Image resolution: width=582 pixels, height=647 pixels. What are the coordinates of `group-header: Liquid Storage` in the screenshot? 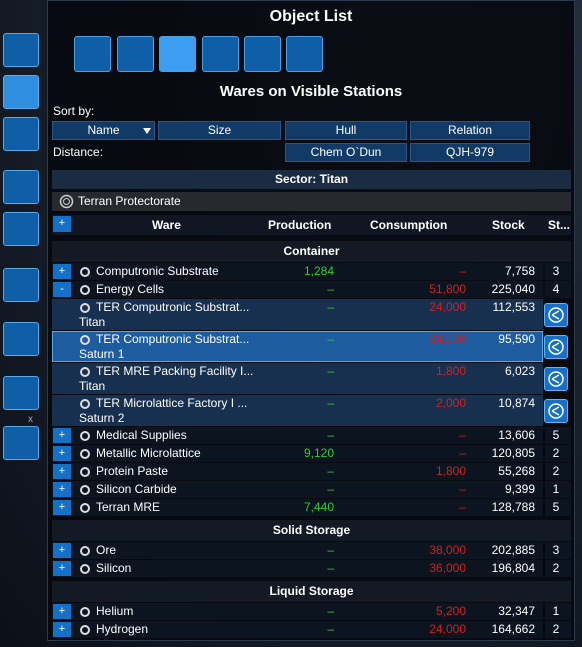 It's located at (311, 591).